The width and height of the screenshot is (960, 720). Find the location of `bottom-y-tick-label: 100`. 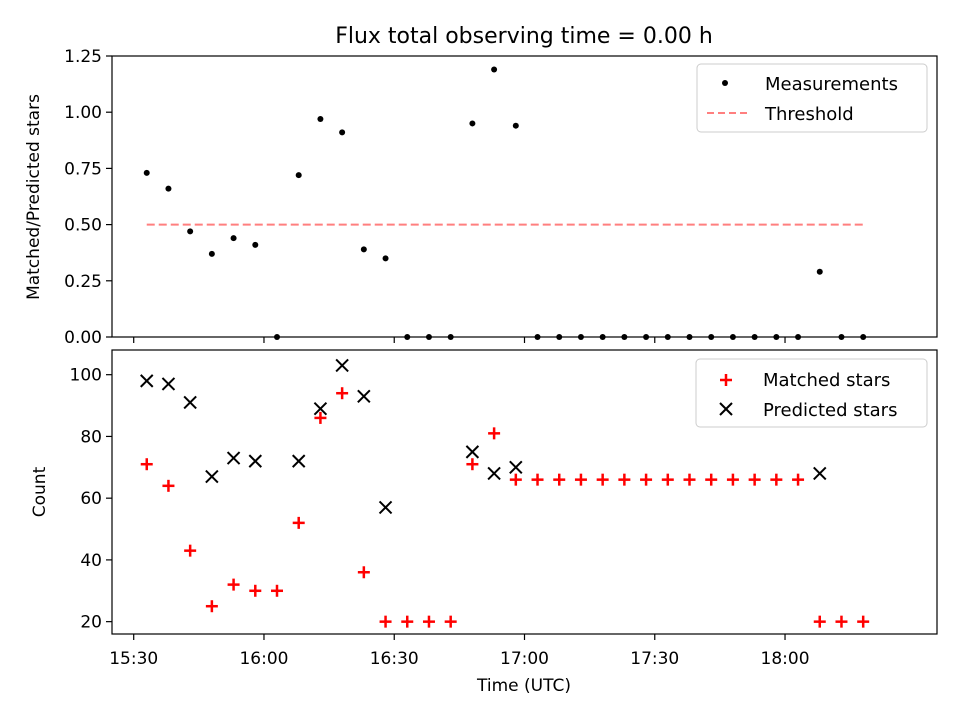

bottom-y-tick-label: 100 is located at coordinates (86, 376).